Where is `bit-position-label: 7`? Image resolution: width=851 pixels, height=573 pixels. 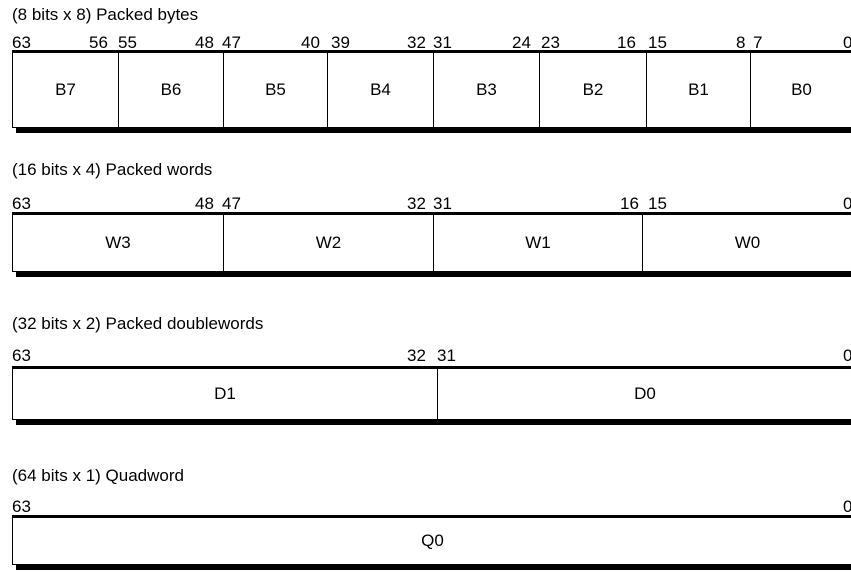 bit-position-label: 7 is located at coordinates (758, 42).